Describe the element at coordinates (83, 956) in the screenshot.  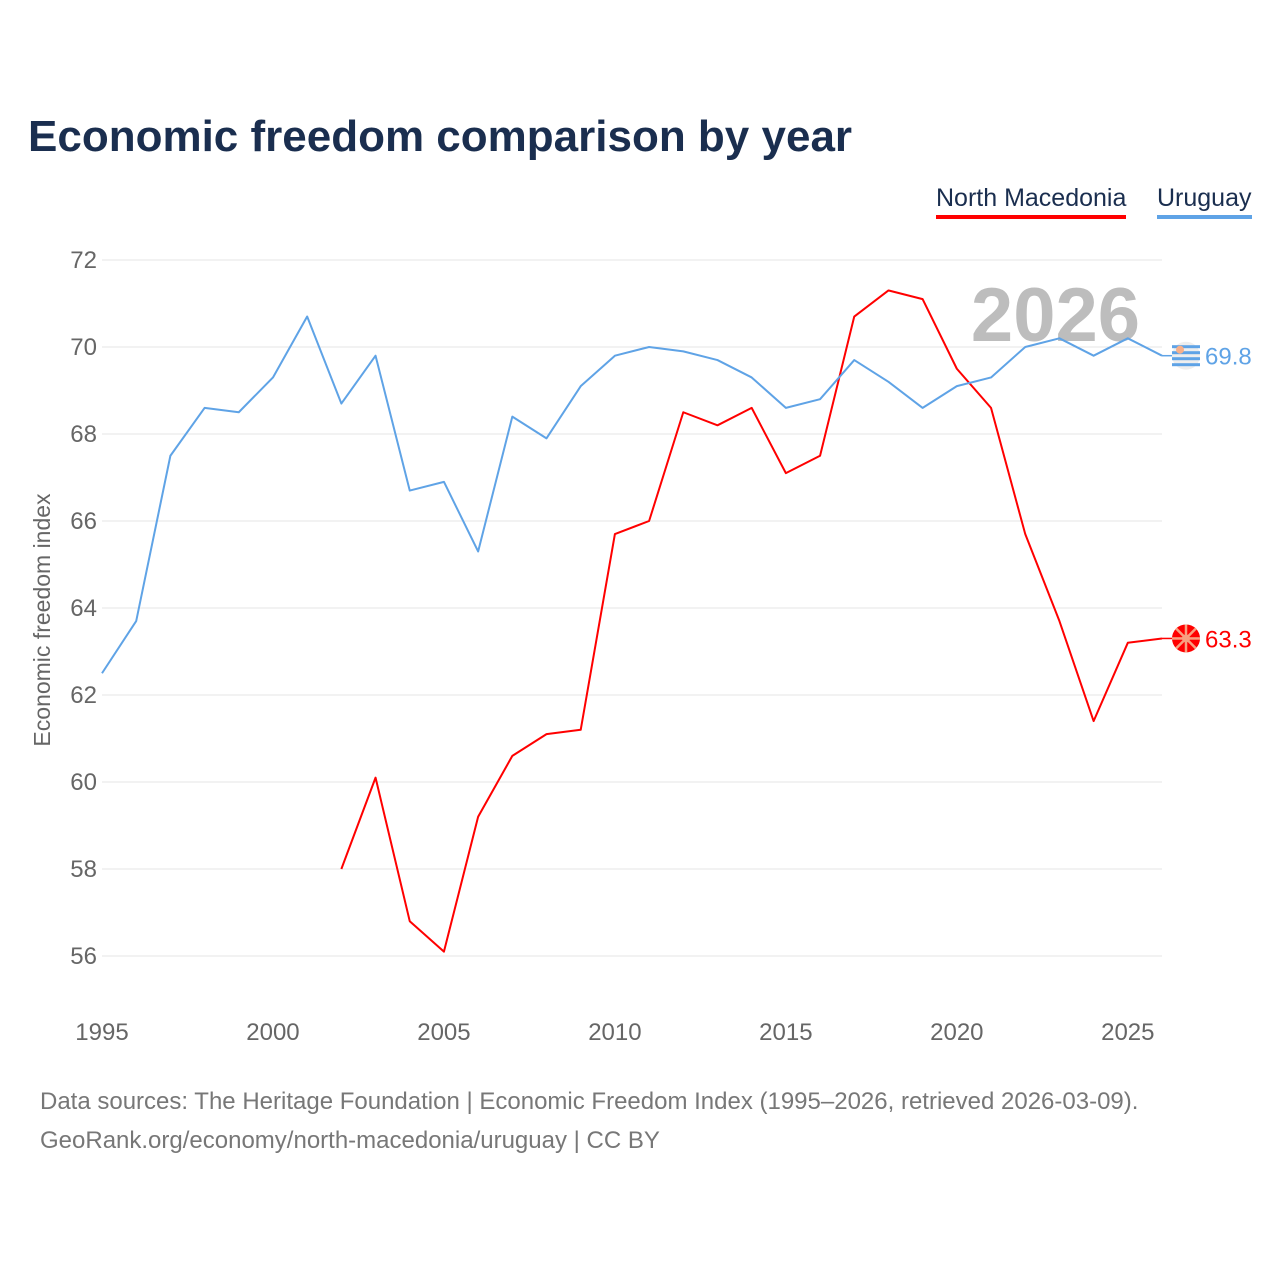
I see `y-tick-label: 56` at that location.